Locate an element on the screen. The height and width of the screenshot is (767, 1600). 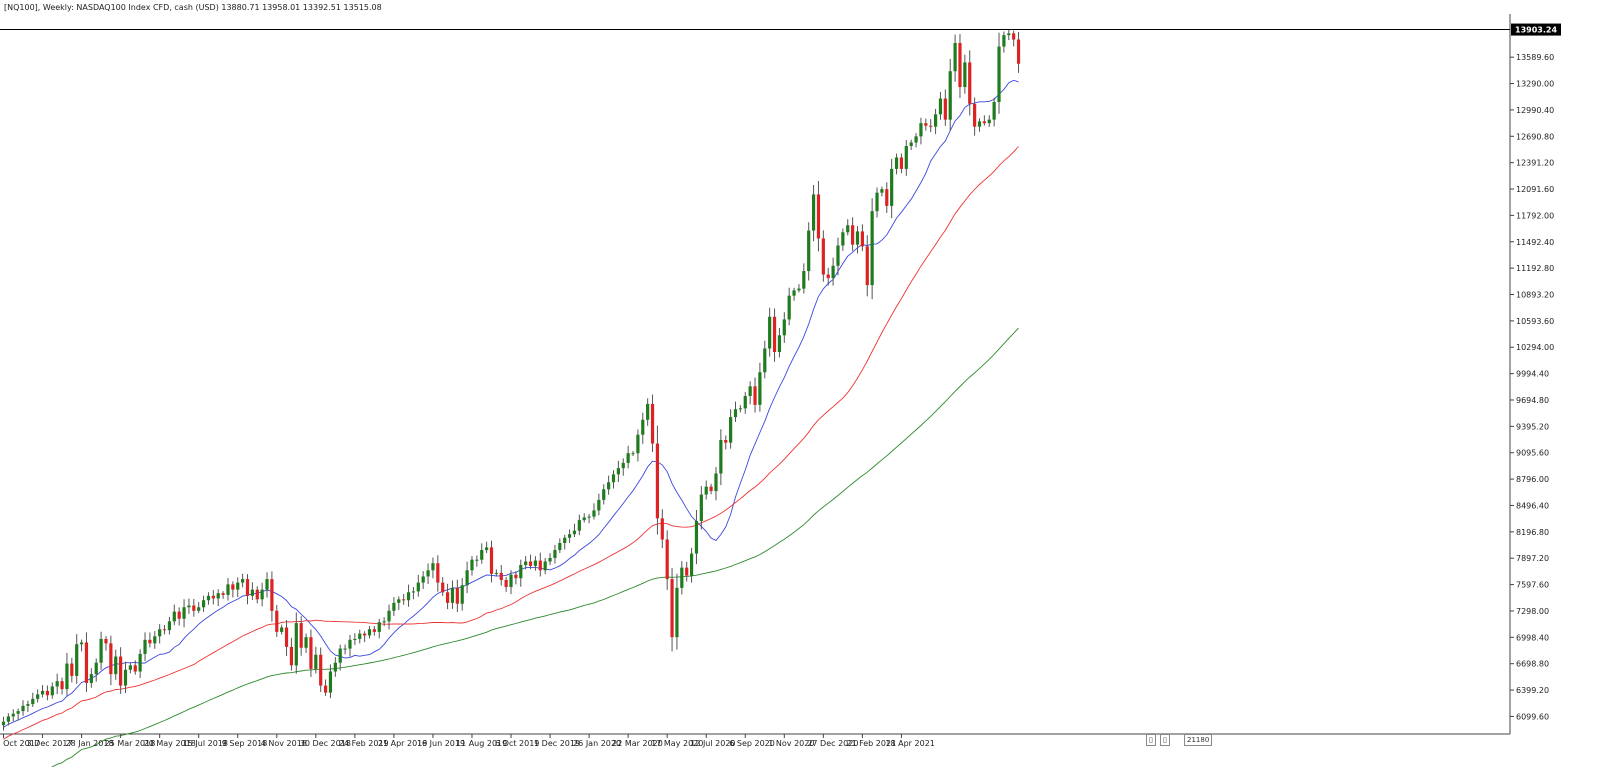
x-tick-label: 27 Dec 2020 is located at coordinates (832, 743).